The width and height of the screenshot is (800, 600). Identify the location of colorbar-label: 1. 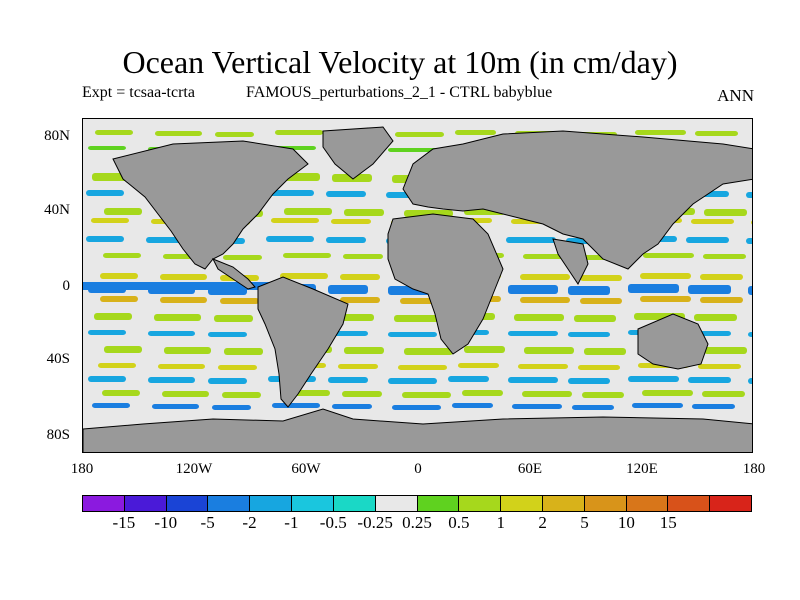
(501, 522).